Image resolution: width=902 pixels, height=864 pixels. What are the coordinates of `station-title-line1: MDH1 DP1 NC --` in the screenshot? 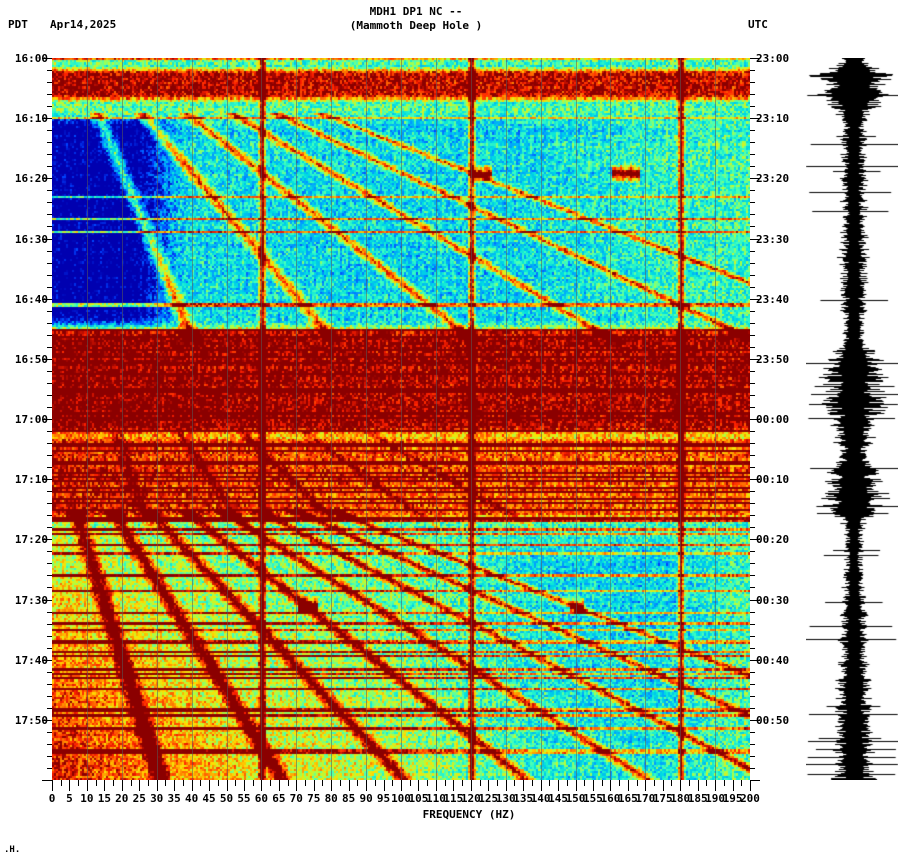 It's located at (416, 11).